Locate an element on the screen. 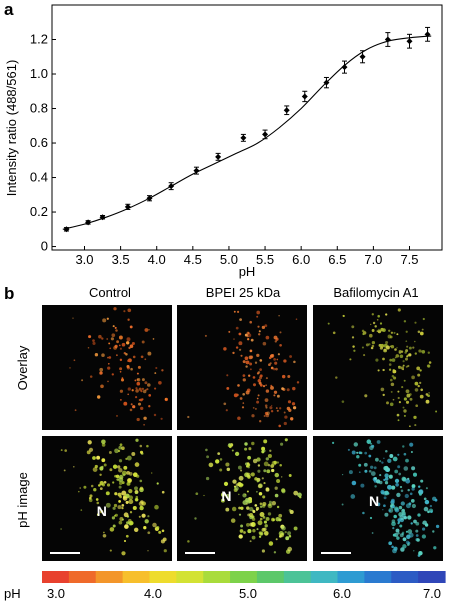 Image resolution: width=450 pixels, height=604 pixels. y-tick-label: 0 is located at coordinates (44, 246).